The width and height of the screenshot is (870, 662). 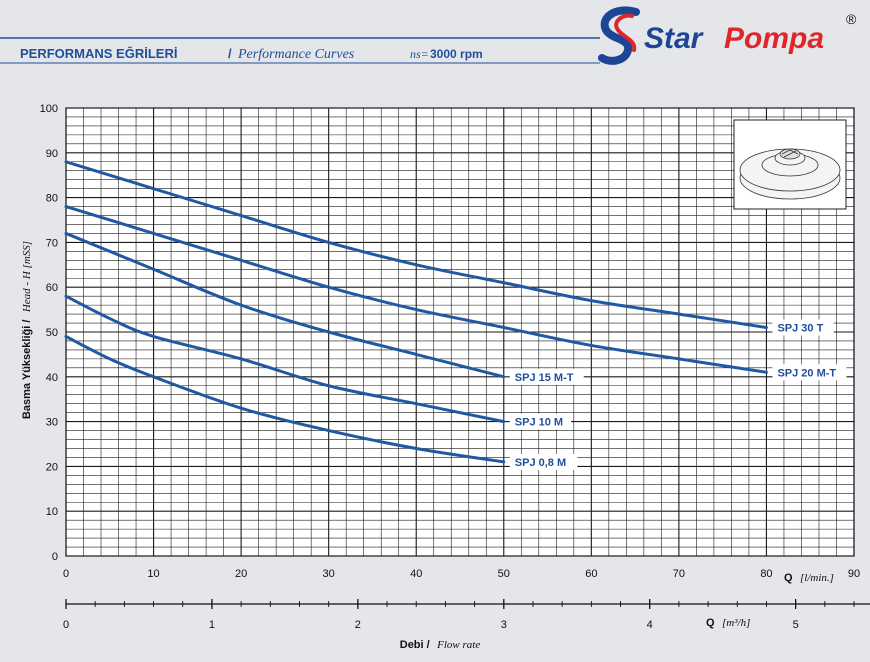 What do you see at coordinates (674, 38) in the screenshot?
I see `brand-name-star: Star` at bounding box center [674, 38].